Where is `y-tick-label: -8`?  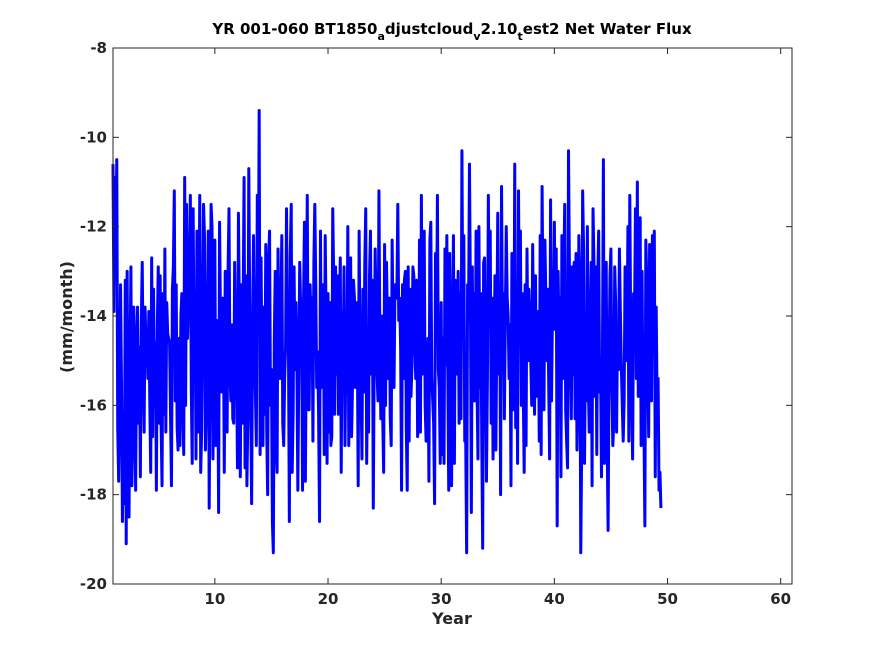 y-tick-label: -8 is located at coordinates (98, 48).